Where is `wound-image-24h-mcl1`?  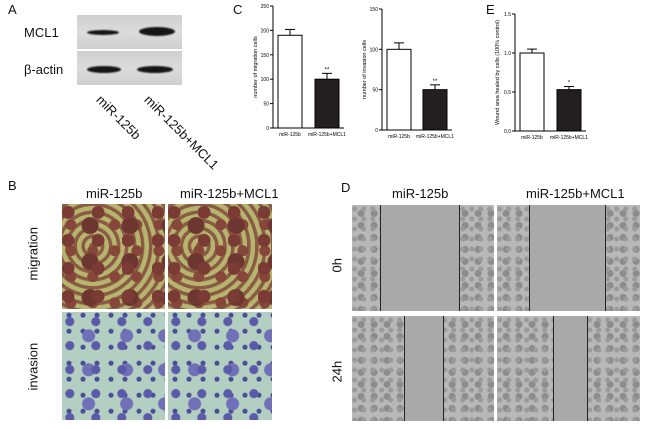 wound-image-24h-mcl1 is located at coordinates (568, 368).